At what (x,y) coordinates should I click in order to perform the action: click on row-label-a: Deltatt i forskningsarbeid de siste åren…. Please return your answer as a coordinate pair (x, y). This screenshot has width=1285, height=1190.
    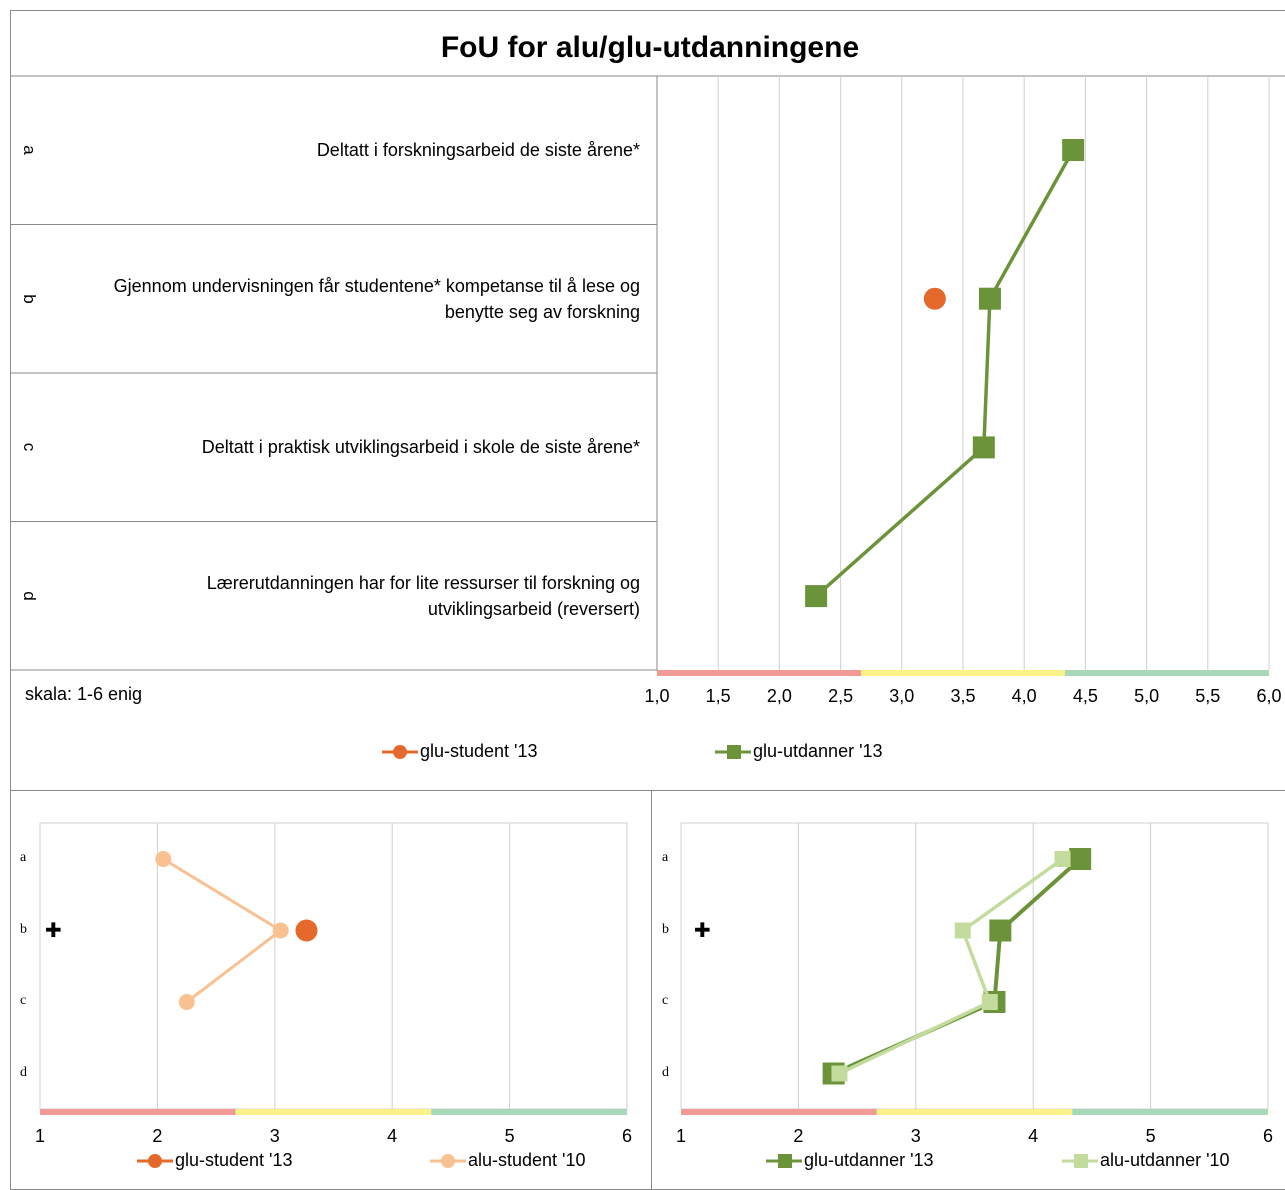
    Looking at the image, I should click on (345, 150).